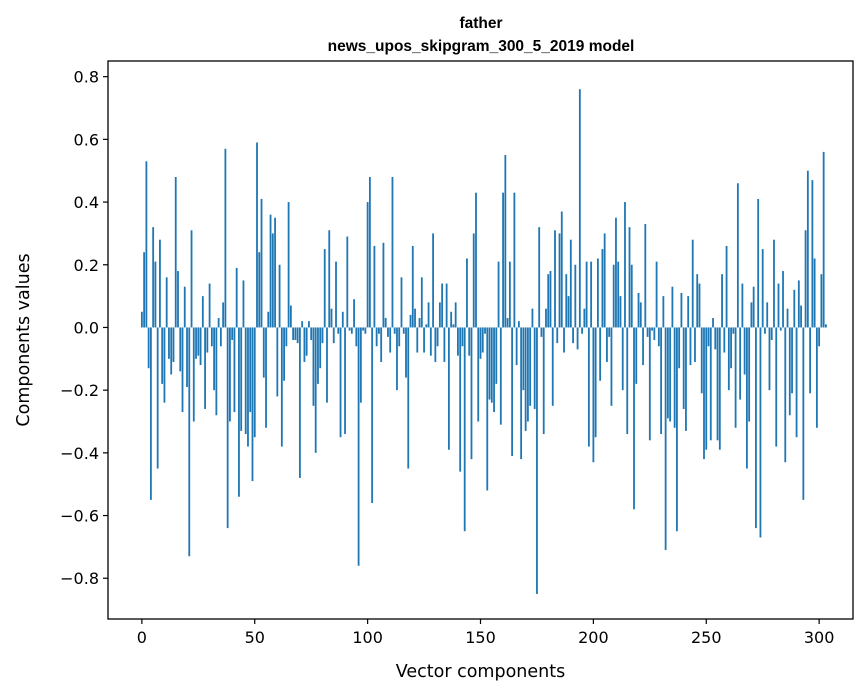 This screenshot has height=696, width=867. What do you see at coordinates (79, 453) in the screenshot?
I see `y-tick-label: −0.4` at bounding box center [79, 453].